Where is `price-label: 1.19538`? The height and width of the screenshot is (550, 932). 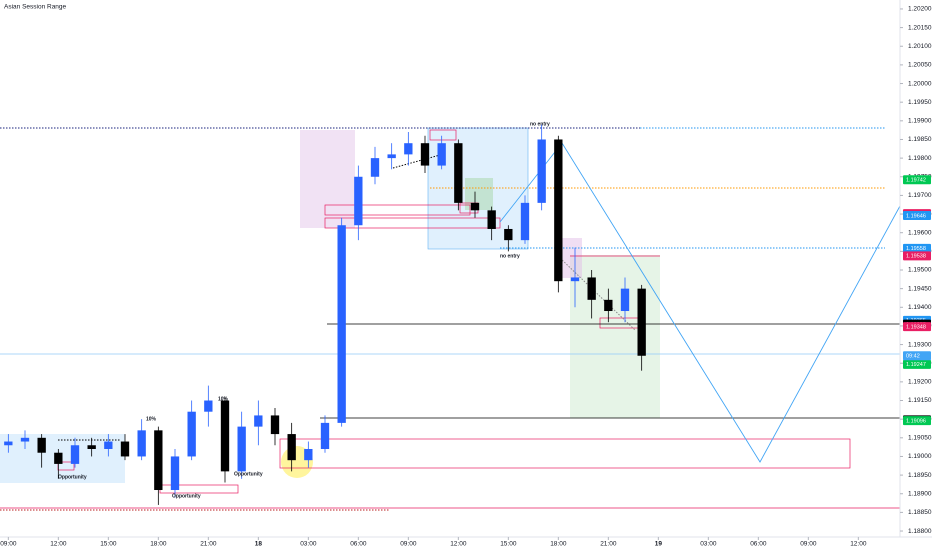 price-label: 1.19538 is located at coordinates (916, 257).